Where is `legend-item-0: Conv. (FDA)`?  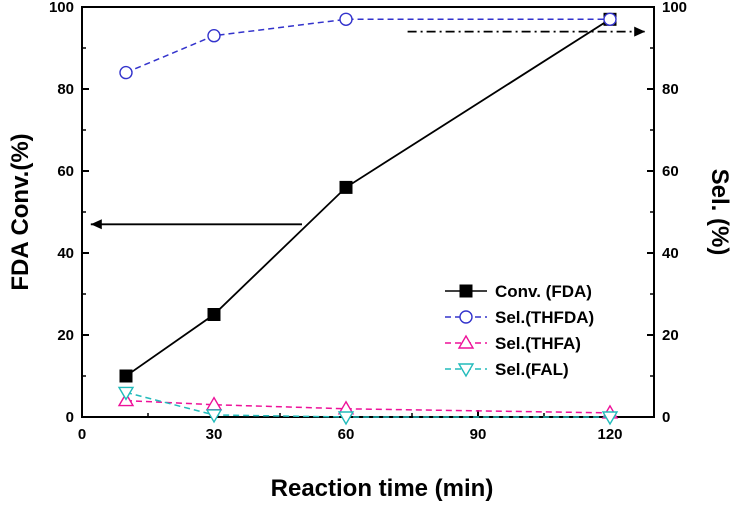
legend-item-0: Conv. (FDA) is located at coordinates (518, 291).